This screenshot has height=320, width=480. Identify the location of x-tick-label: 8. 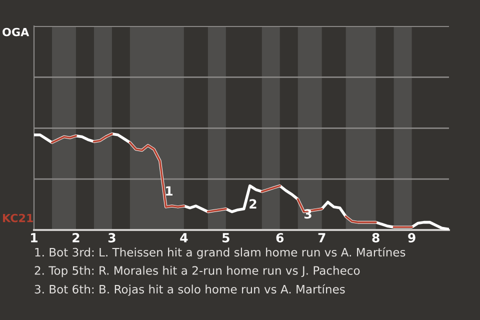
(376, 237).